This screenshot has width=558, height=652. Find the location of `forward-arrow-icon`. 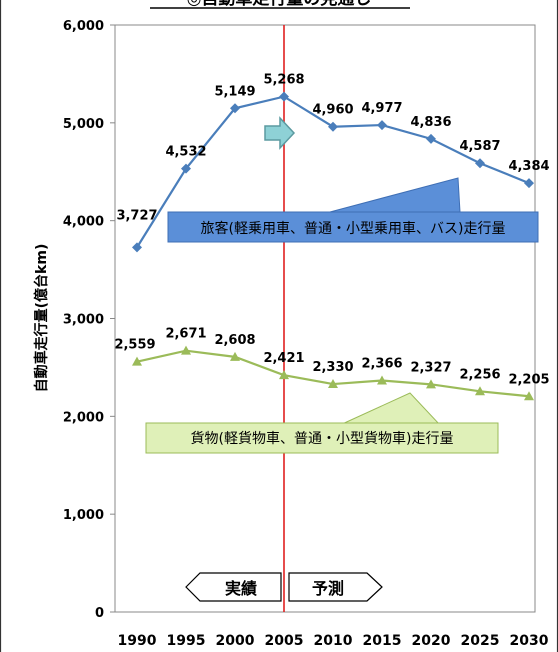

forward-arrow-icon is located at coordinates (280, 133).